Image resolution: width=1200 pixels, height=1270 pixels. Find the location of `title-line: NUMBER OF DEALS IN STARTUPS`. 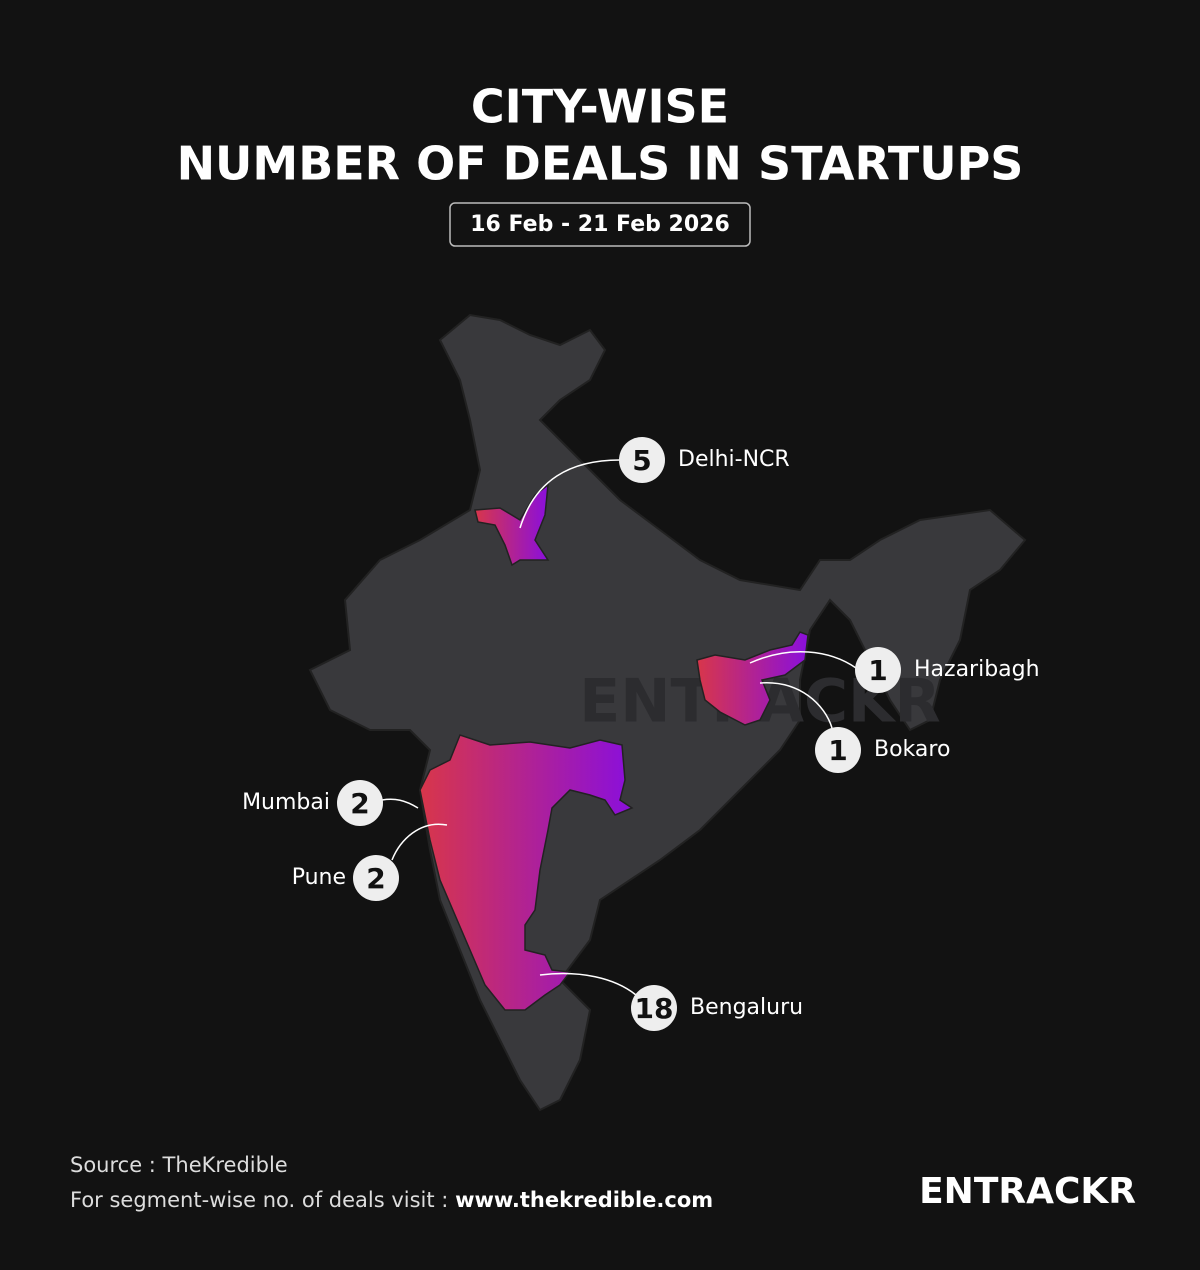

title-line: NUMBER OF DEALS IN STARTUPS is located at coordinates (600, 164).